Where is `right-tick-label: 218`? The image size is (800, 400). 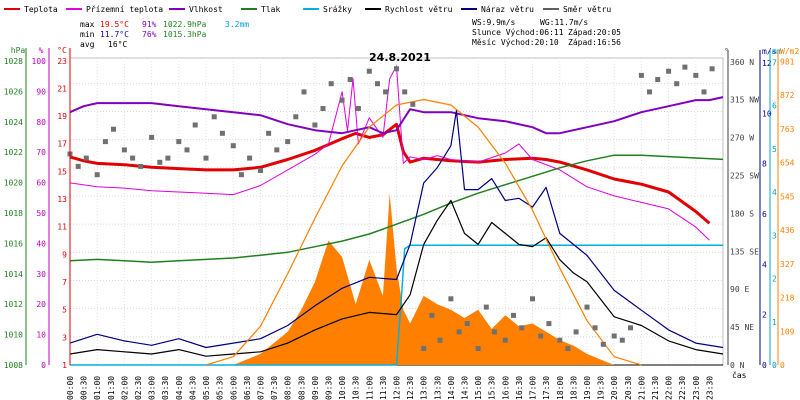 right-tick-label: 218 is located at coordinates (787, 298).